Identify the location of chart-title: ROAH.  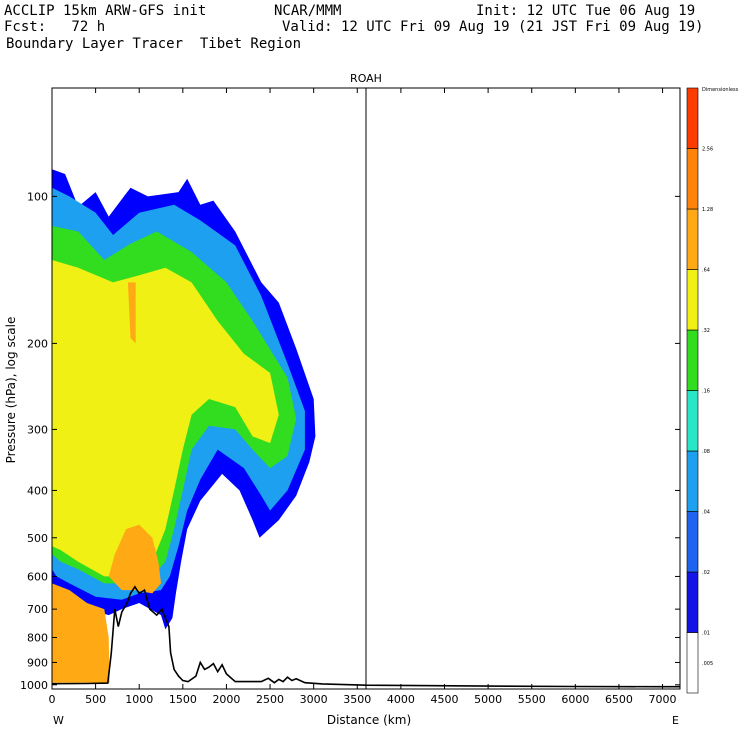
(366, 78).